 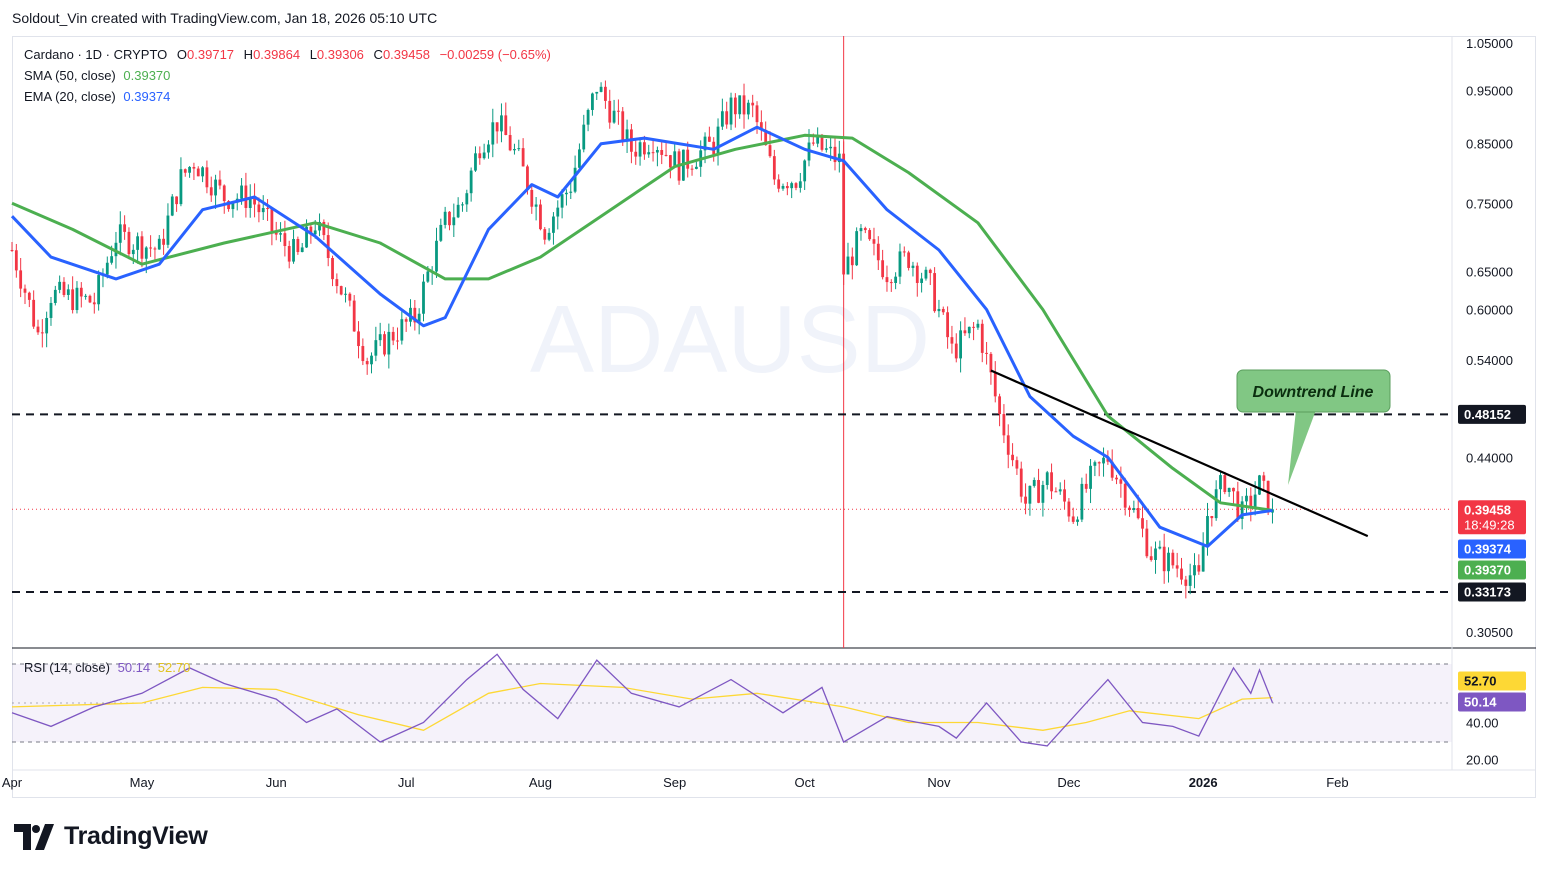 What do you see at coordinates (1488, 549) in the screenshot?
I see `ema-axis-label-text-0: 0.39374` at bounding box center [1488, 549].